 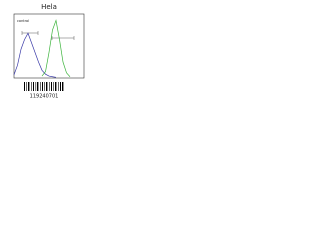 I want to click on plot-frame, so click(x=49, y=46).